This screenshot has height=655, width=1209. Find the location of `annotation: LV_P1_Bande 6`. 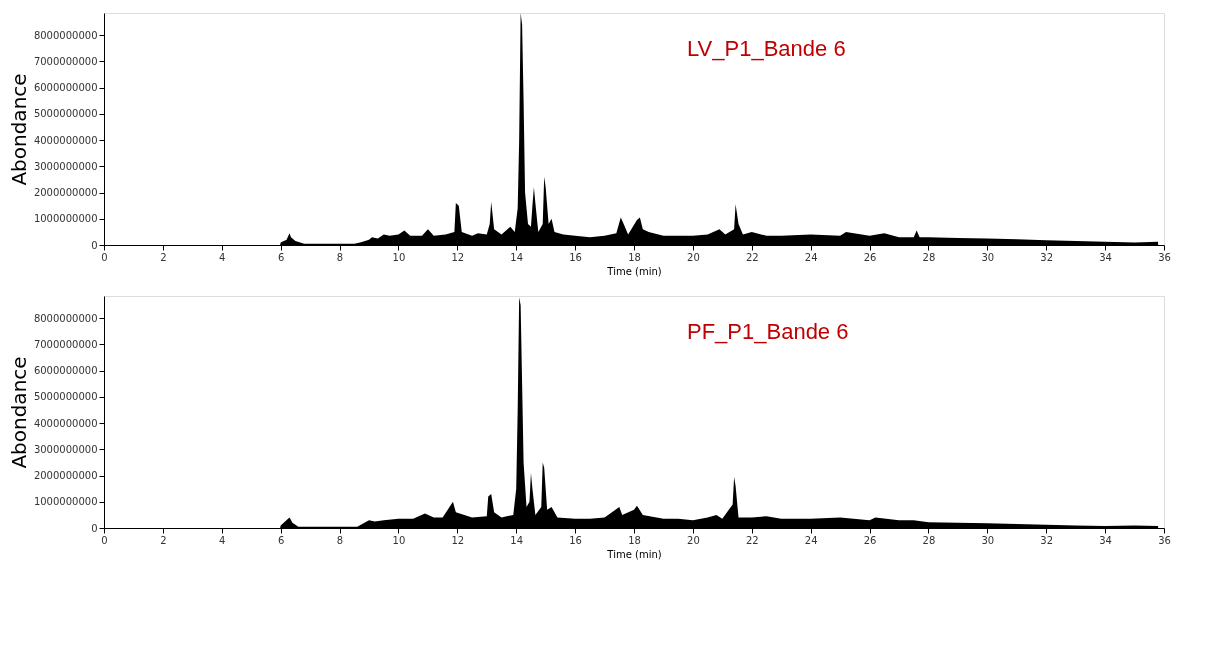

annotation: LV_P1_Bande 6 is located at coordinates (766, 48).